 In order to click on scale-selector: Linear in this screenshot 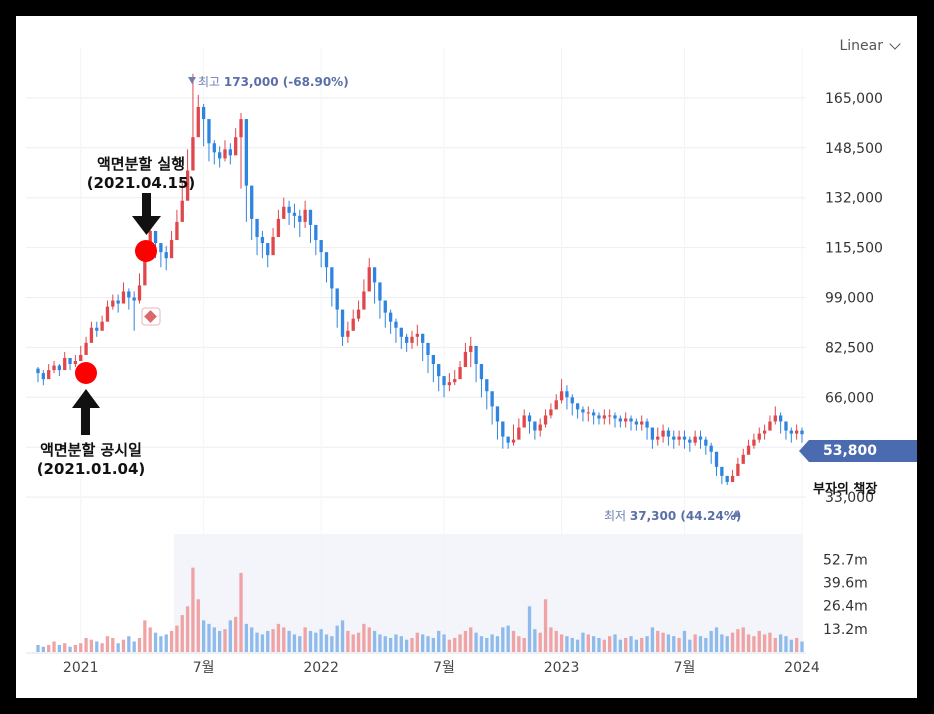, I will do `click(870, 46)`.